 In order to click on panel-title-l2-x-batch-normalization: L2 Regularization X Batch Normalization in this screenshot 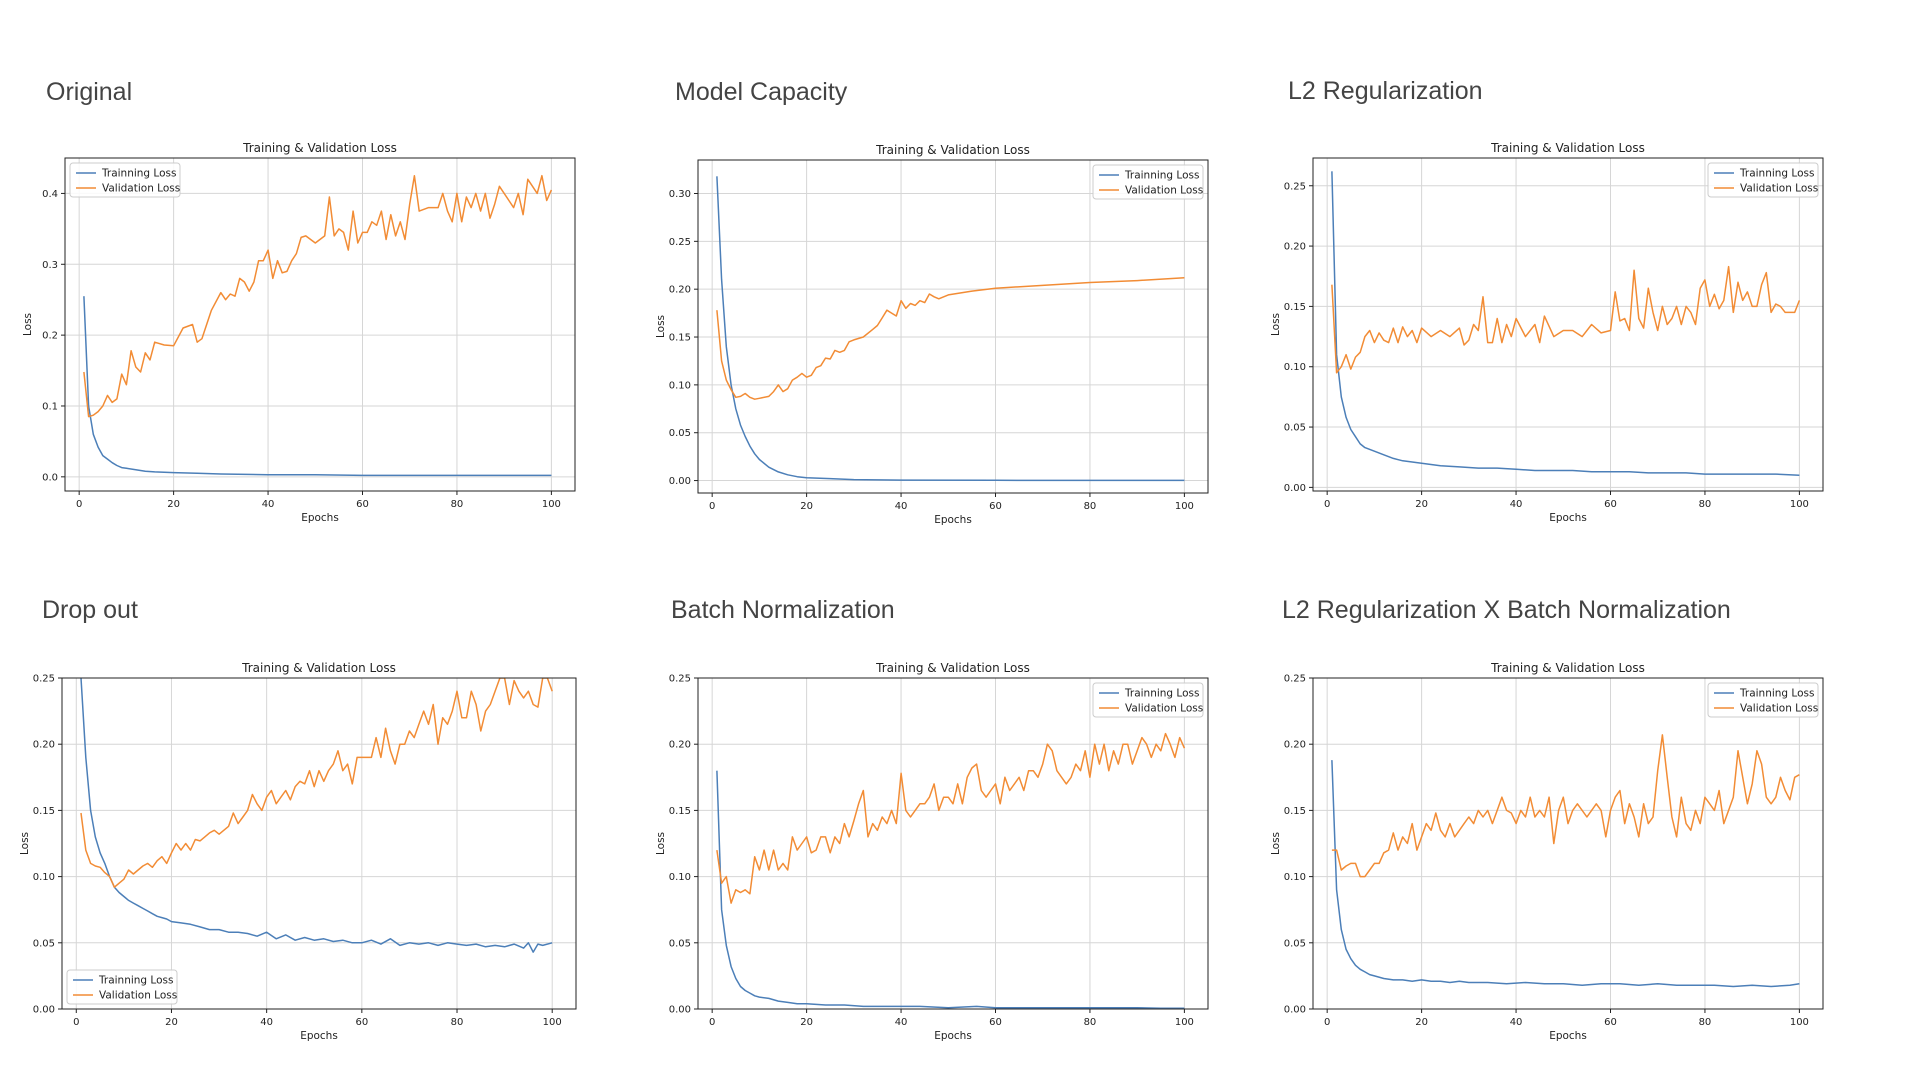, I will do `click(1506, 610)`.